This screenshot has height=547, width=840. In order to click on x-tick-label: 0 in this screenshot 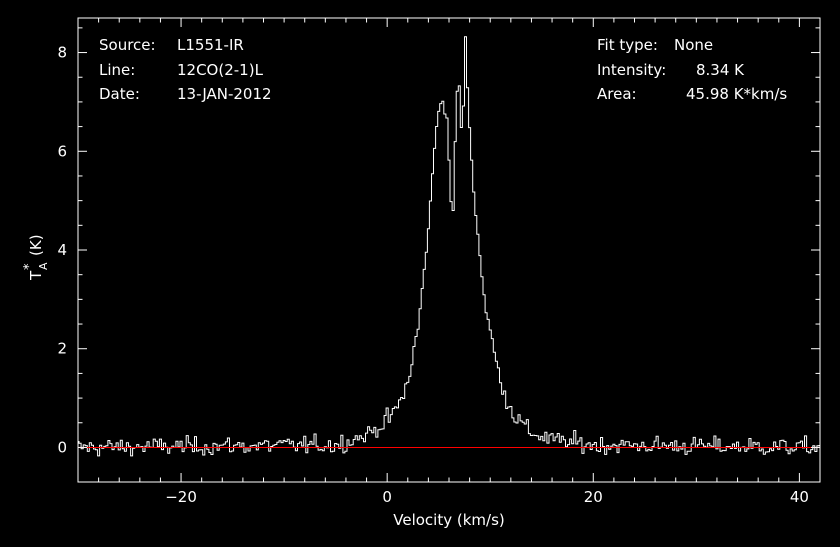, I will do `click(387, 497)`.